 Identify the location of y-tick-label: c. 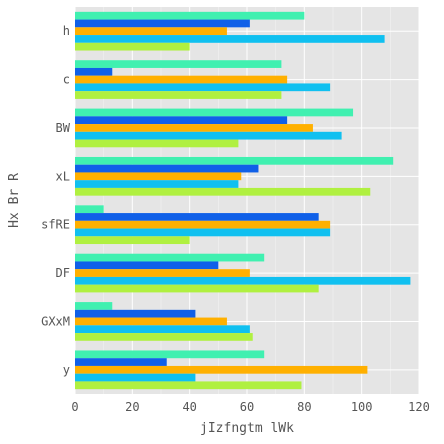
(66, 80).